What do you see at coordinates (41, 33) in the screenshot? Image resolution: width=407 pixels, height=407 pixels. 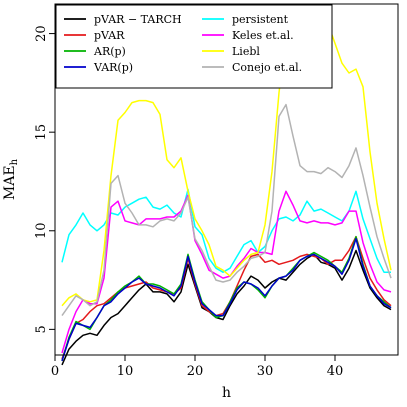 I see `y-tick-label-3: 20` at bounding box center [41, 33].